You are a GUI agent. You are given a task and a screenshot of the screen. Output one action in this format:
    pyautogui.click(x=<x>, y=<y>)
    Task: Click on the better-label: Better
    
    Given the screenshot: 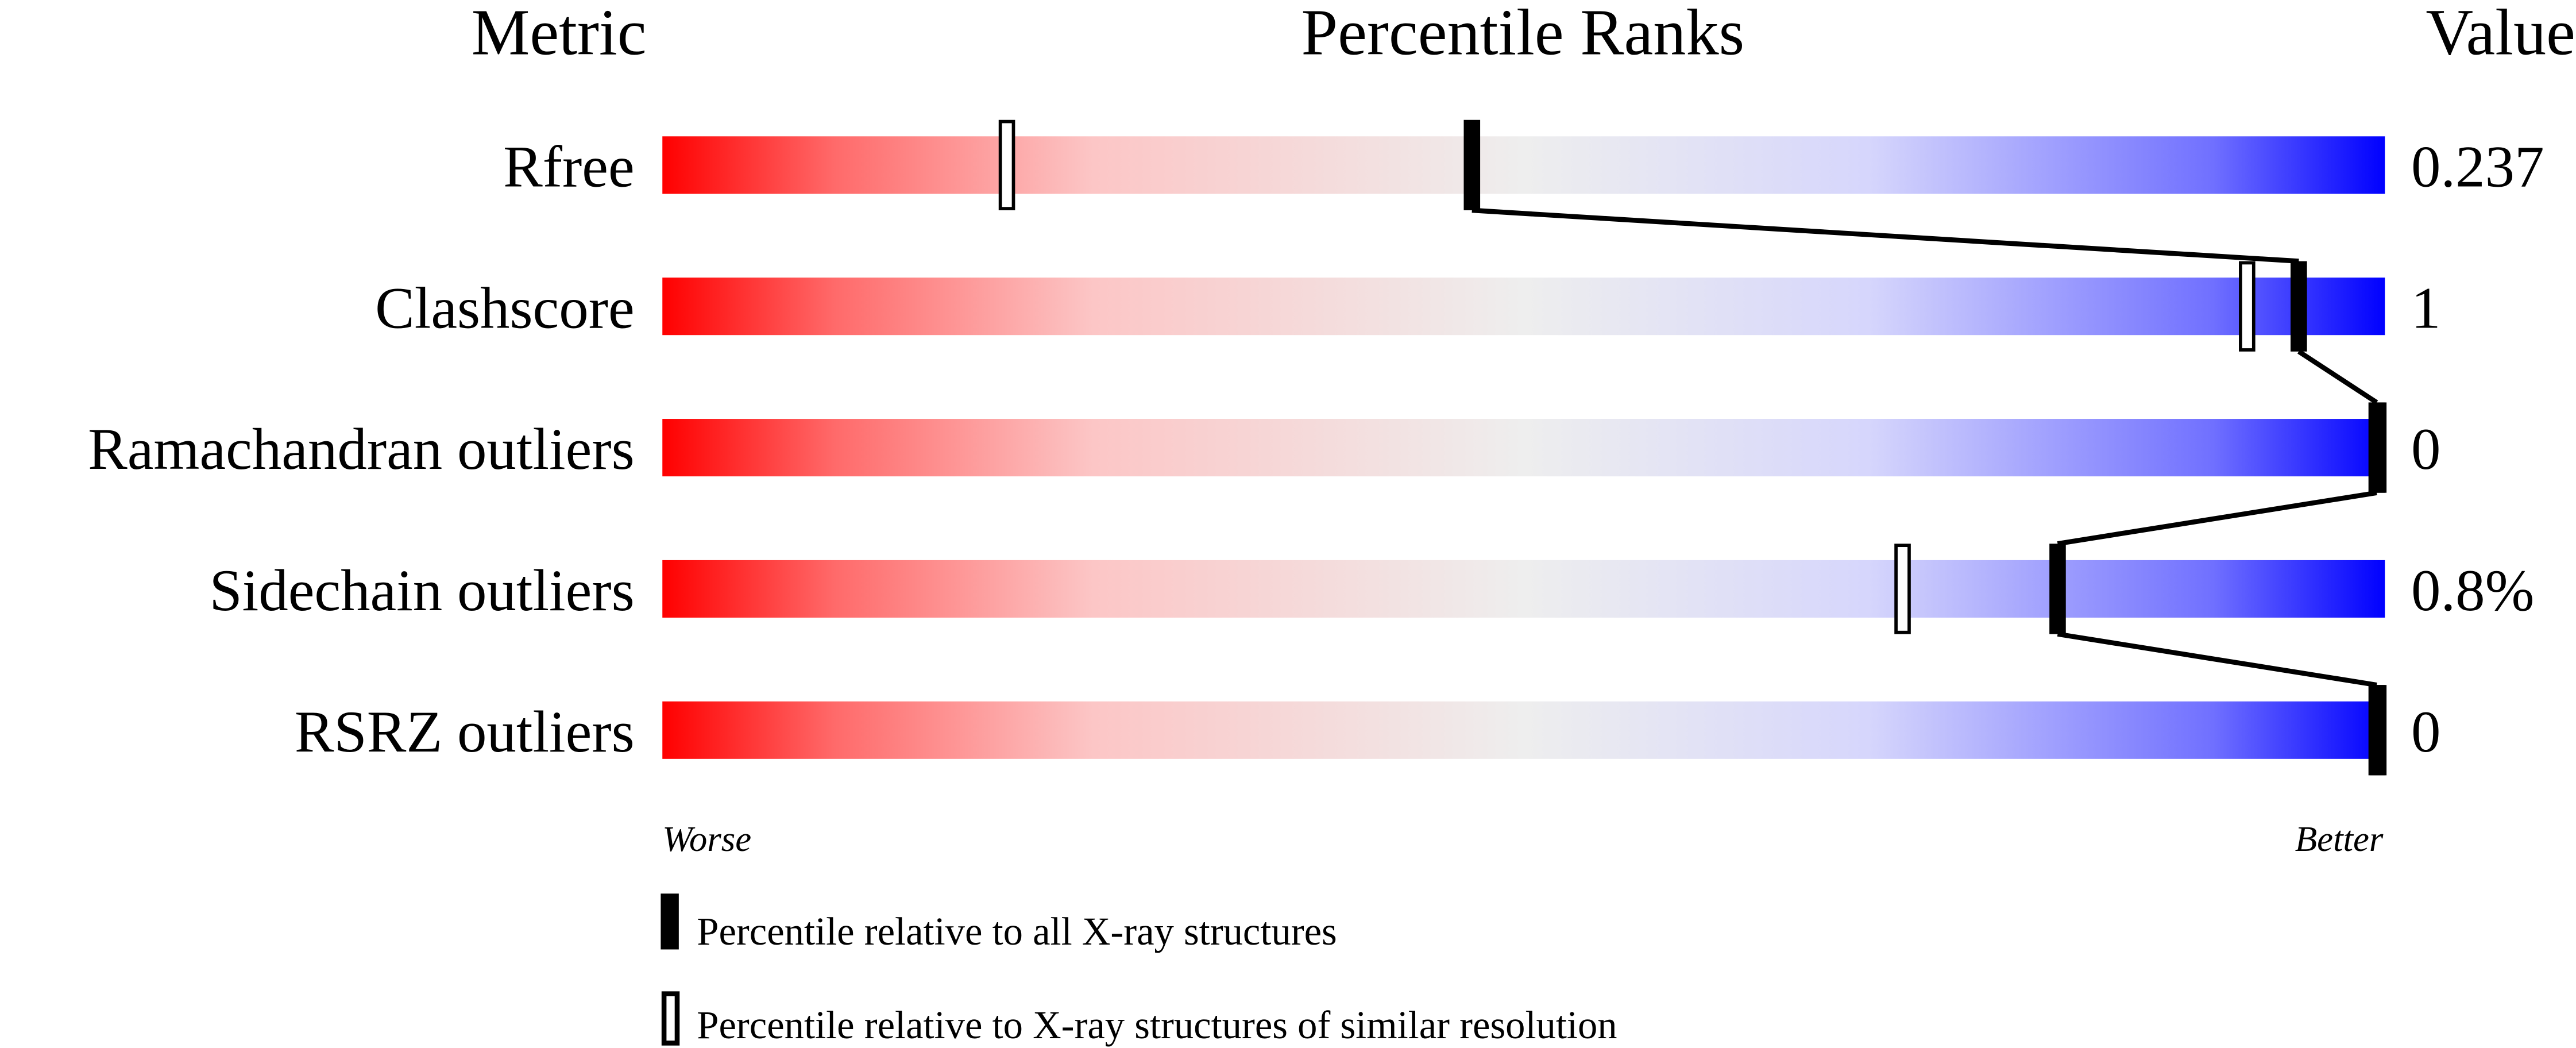 What is the action you would take?
    pyautogui.click(x=2339, y=839)
    